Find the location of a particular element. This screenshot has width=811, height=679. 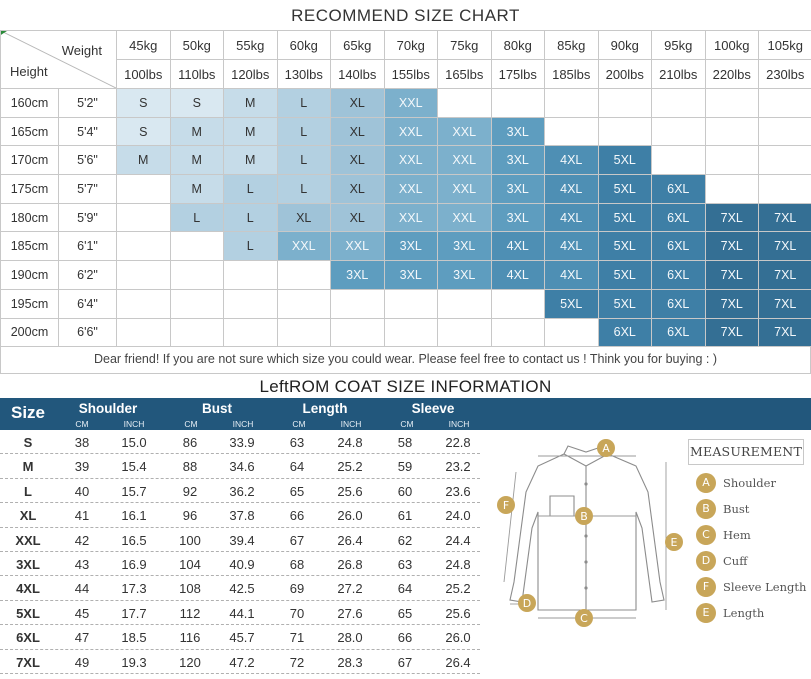

measurement-value: 40.9 is located at coordinates (242, 564).